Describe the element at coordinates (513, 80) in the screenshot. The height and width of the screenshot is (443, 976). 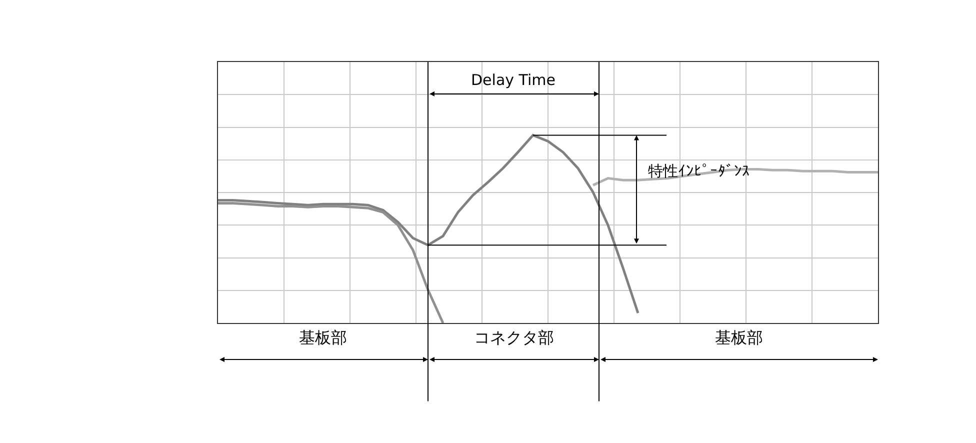
I see `text: Delay Time` at that location.